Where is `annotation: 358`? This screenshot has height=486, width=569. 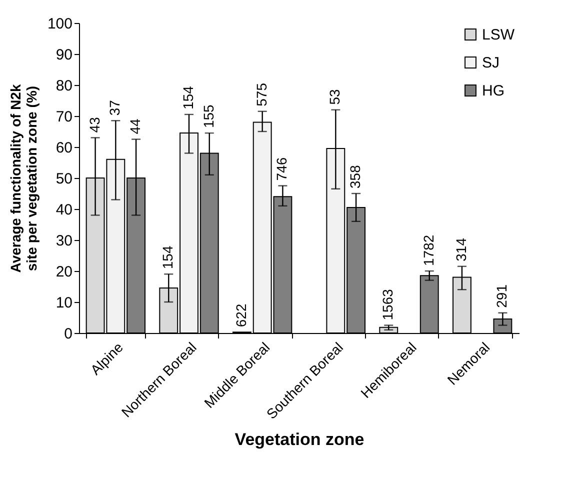 annotation: 358 is located at coordinates (355, 176).